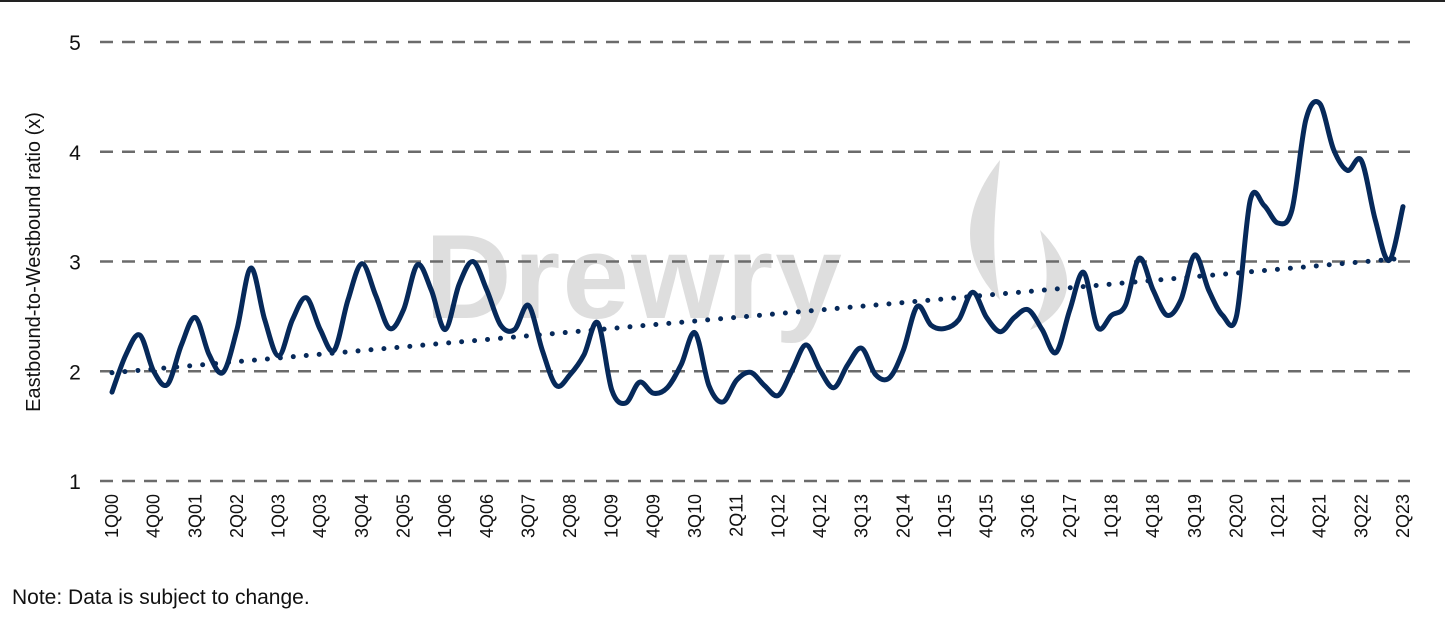 The height and width of the screenshot is (621, 1445). What do you see at coordinates (820, 516) in the screenshot?
I see `x-tick-label: 4Q12` at bounding box center [820, 516].